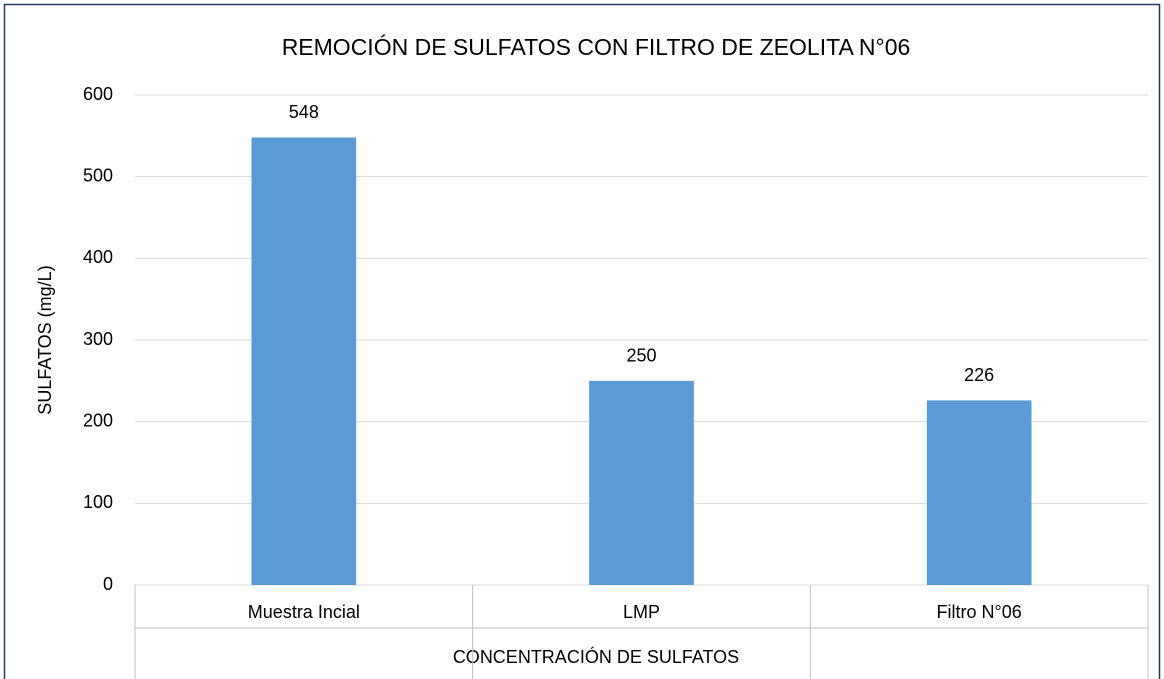  What do you see at coordinates (108, 584) in the screenshot?
I see `y-tick-label: 0` at bounding box center [108, 584].